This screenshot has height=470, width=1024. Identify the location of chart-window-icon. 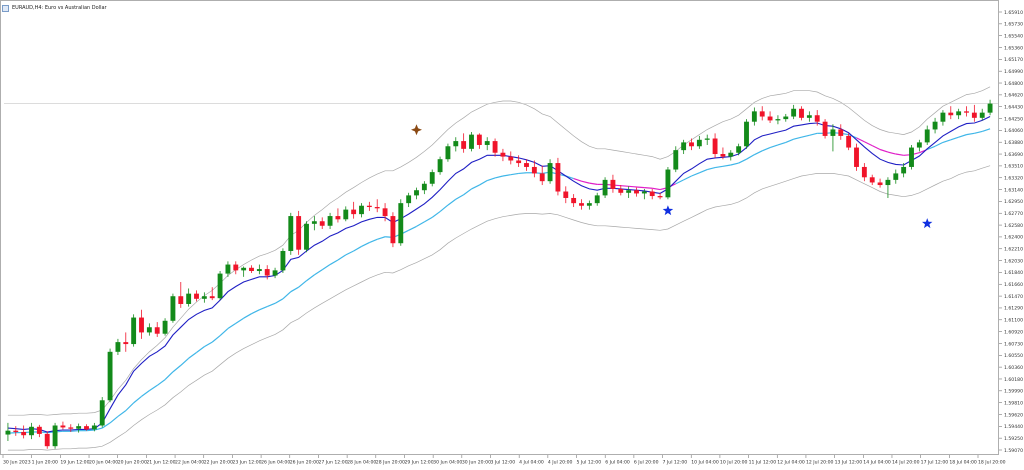
(5, 8).